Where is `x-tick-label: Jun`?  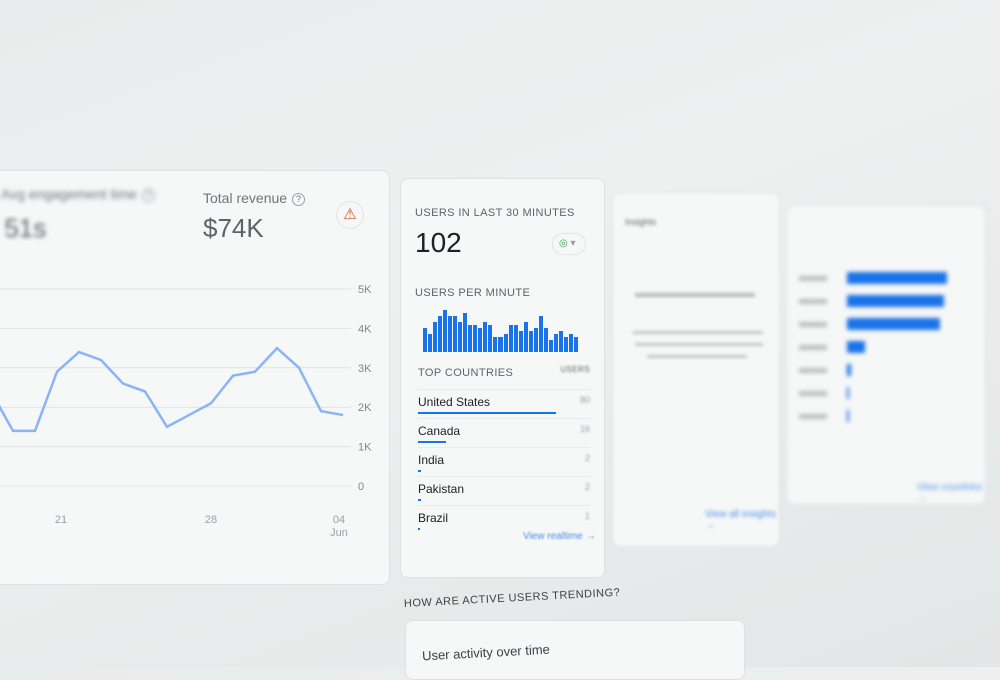
x-tick-label: Jun is located at coordinates (339, 533).